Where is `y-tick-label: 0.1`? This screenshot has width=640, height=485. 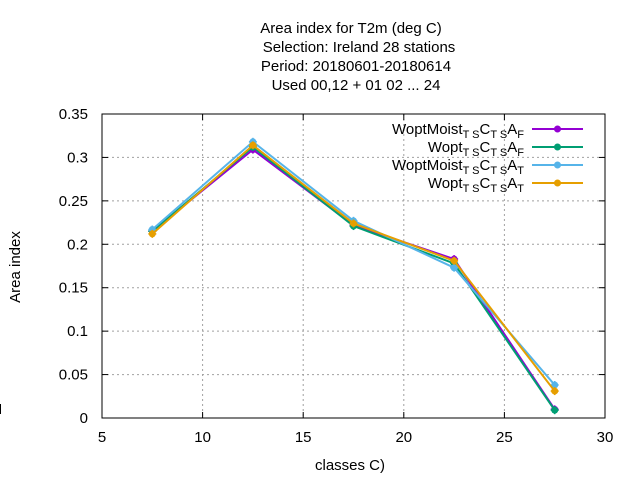 y-tick-label: 0.1 is located at coordinates (77, 331).